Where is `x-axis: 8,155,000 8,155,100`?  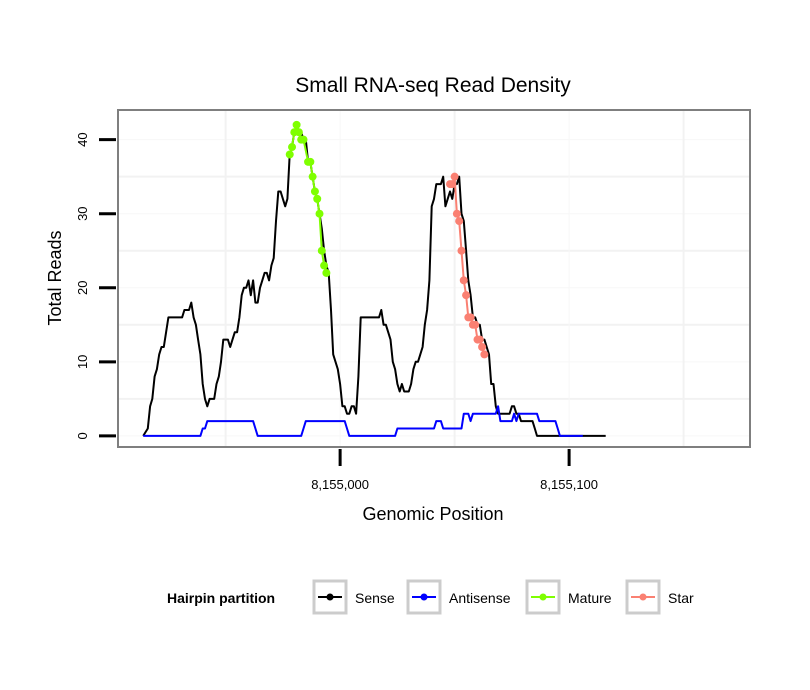
x-axis: 8,155,000 8,155,100 is located at coordinates (454, 470).